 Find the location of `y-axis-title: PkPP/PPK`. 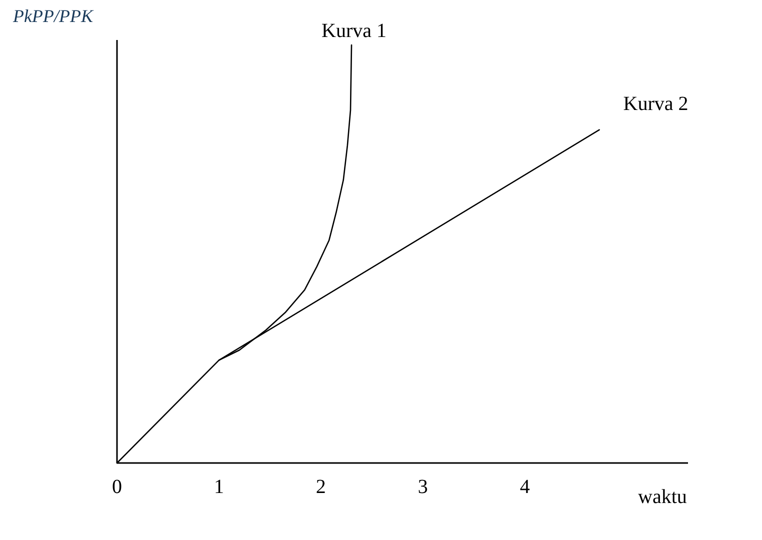

y-axis-title: PkPP/PPK is located at coordinates (53, 16).